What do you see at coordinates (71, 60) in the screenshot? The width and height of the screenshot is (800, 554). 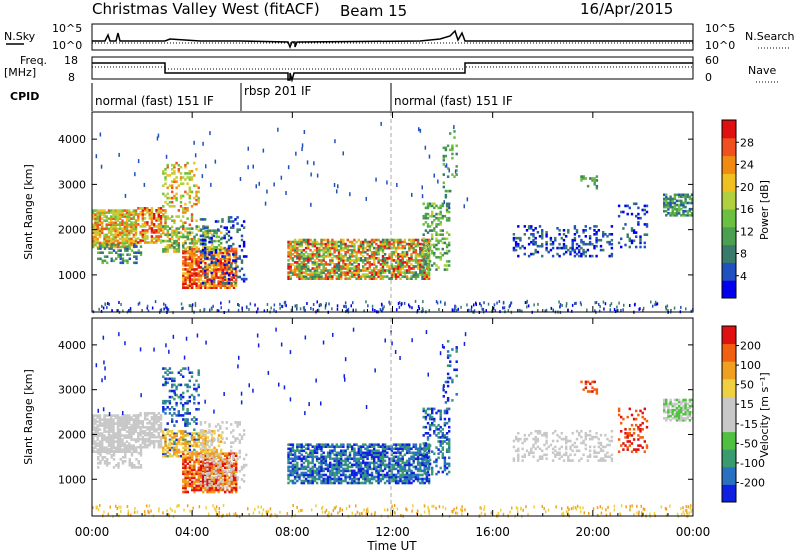 I see `freq-tick-left-top: 18` at bounding box center [71, 60].